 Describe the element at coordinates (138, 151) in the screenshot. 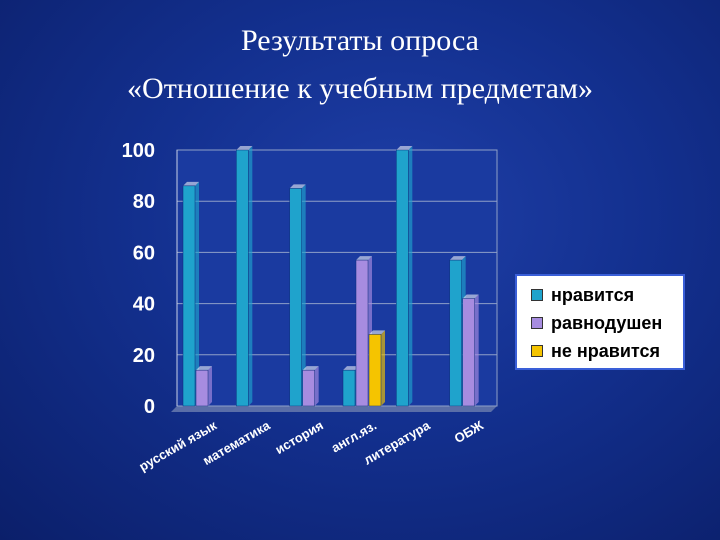

I see `y-tick-label: 100` at that location.